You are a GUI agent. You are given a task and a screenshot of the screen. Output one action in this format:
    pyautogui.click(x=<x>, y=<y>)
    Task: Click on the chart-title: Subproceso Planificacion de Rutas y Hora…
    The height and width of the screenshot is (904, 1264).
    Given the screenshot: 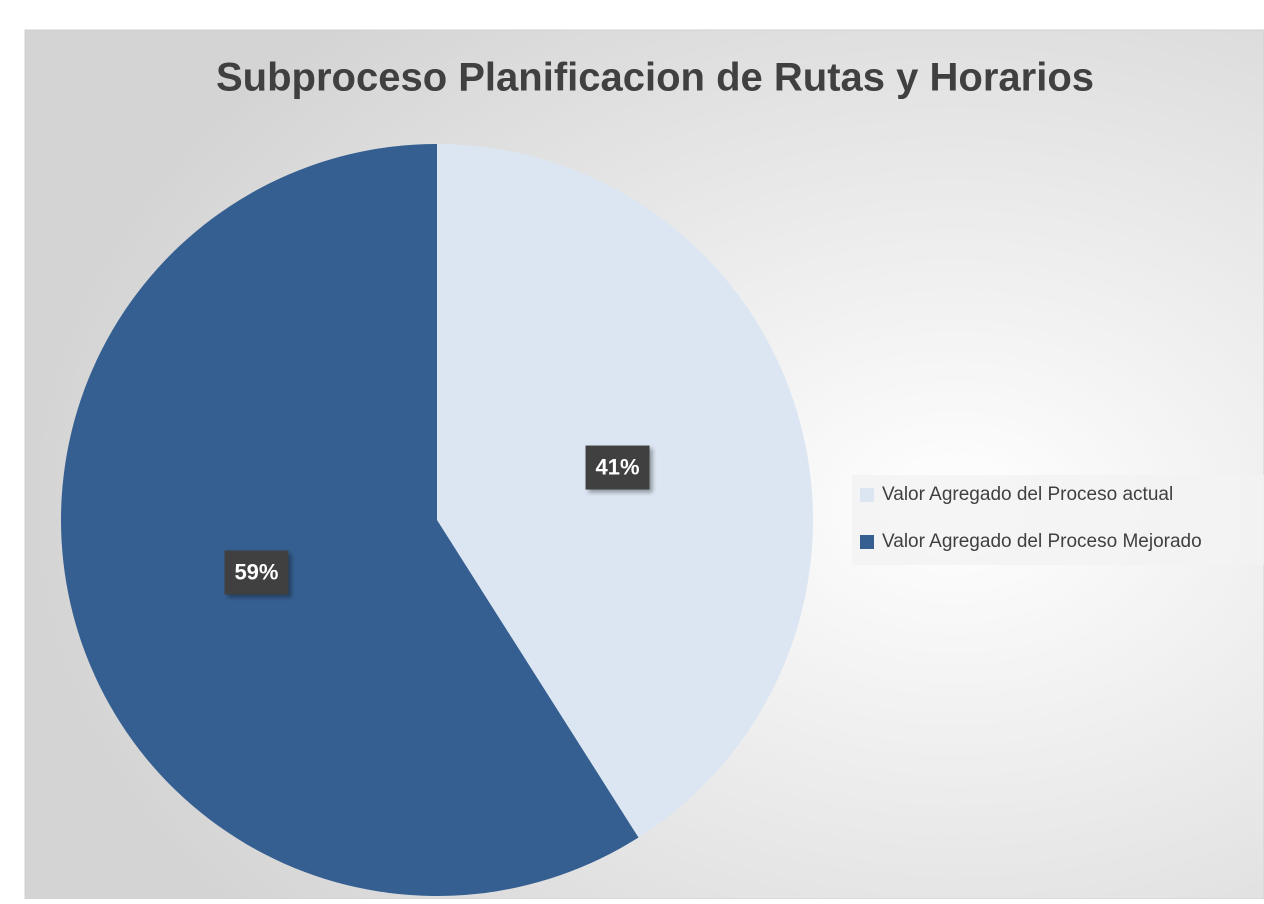 What is the action you would take?
    pyautogui.click(x=655, y=78)
    